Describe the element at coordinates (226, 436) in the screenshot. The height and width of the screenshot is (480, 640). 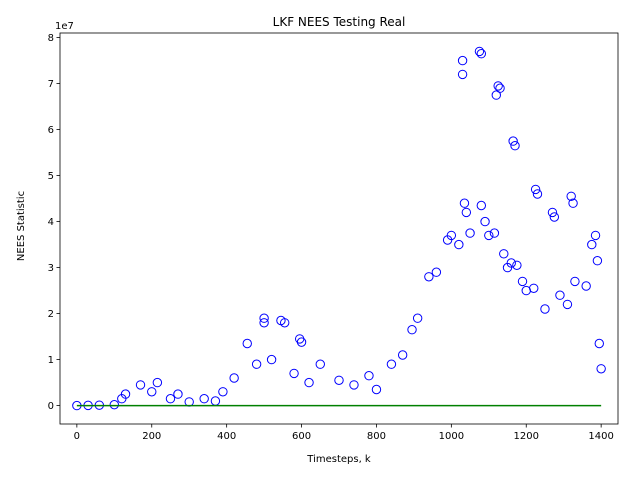
I see `x-tick-label: 400` at that location.